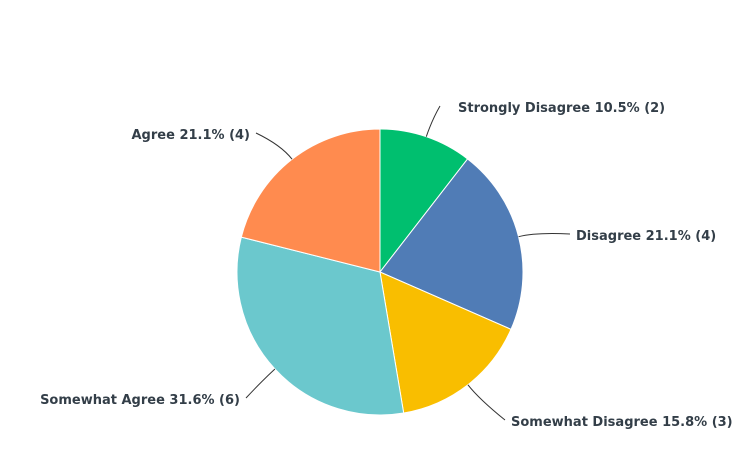  I want to click on pie-slice-agree, so click(310, 200).